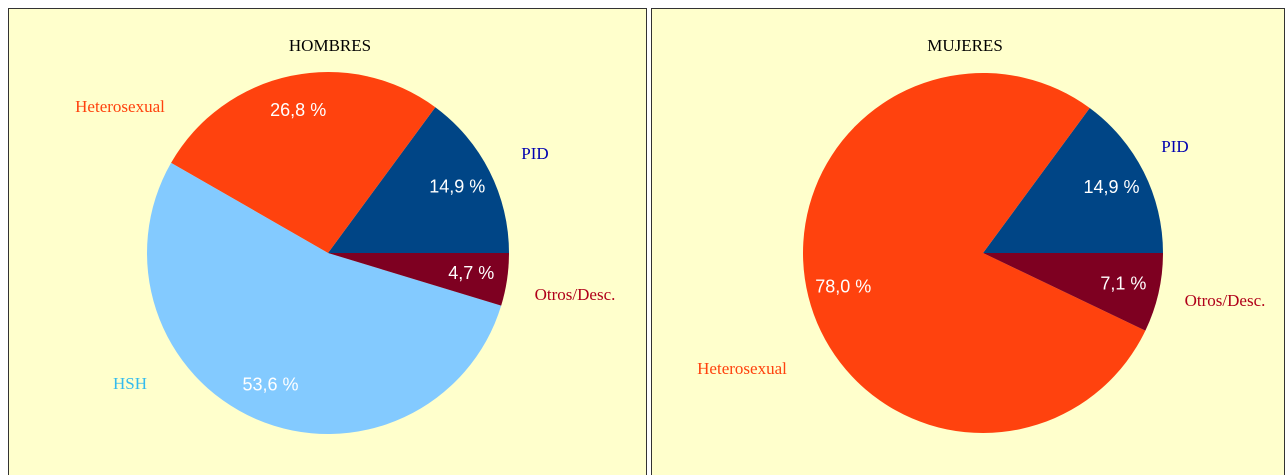  What do you see at coordinates (1123, 284) in the screenshot?
I see `value-label: 7,1 %` at bounding box center [1123, 284].